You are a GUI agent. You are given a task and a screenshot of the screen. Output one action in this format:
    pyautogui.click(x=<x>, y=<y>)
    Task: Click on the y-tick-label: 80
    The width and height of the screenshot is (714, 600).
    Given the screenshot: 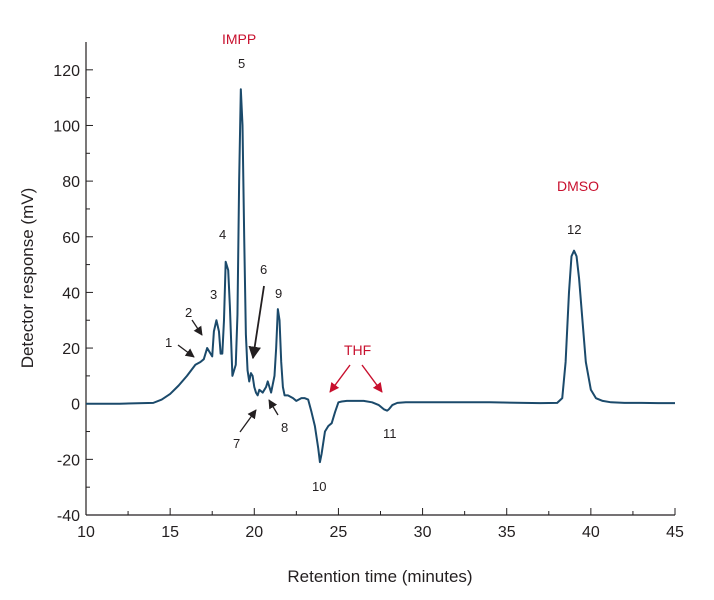 What is the action you would take?
    pyautogui.click(x=71, y=182)
    